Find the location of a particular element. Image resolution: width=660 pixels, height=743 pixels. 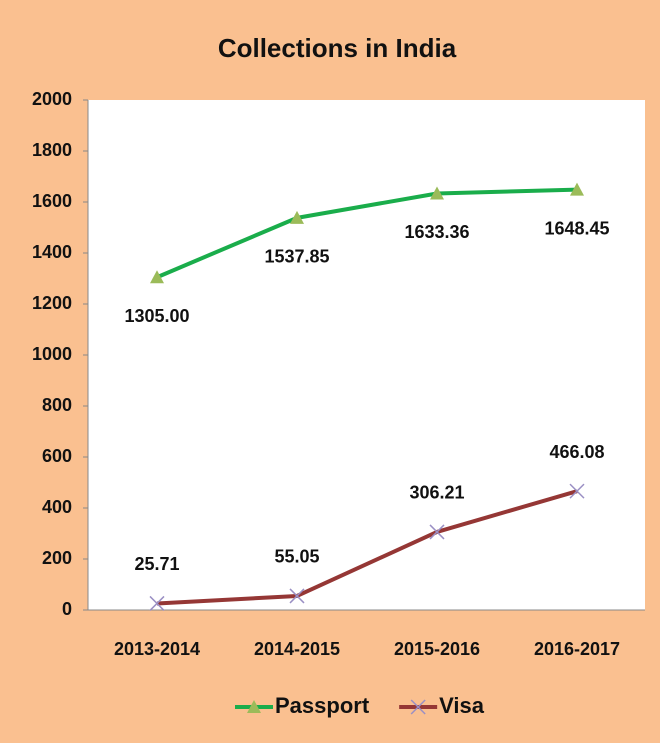

chart-title: Collections in India is located at coordinates (337, 48).